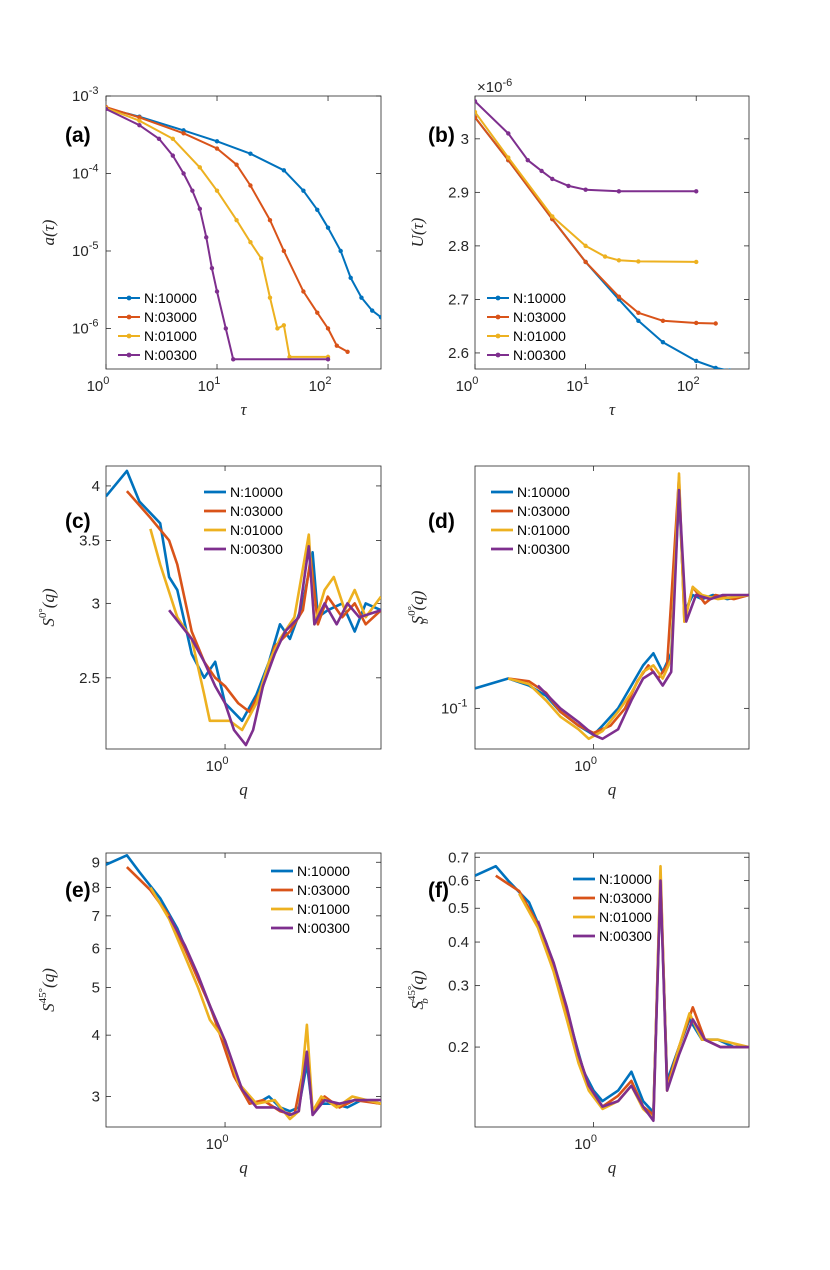 This screenshot has width=830, height=1270. What do you see at coordinates (417, 232) in the screenshot?
I see `y-axis-label: U(τ)` at bounding box center [417, 232].